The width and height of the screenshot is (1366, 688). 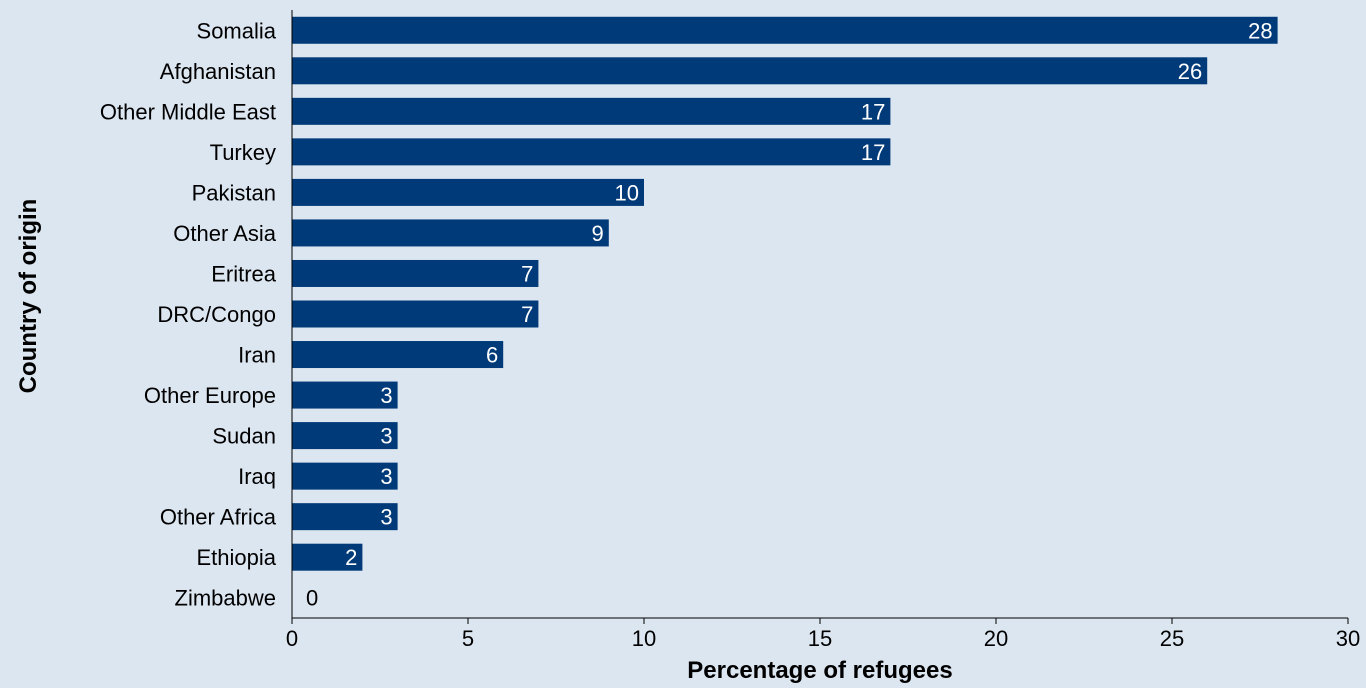 I want to click on x-tick-label-20: 20, so click(x=996, y=638).